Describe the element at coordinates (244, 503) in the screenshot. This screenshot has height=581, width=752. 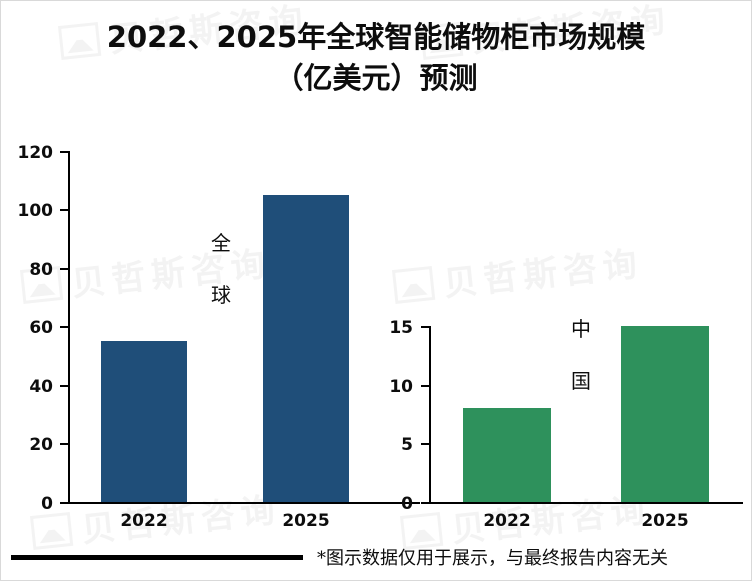
I see `global-x-axis` at that location.